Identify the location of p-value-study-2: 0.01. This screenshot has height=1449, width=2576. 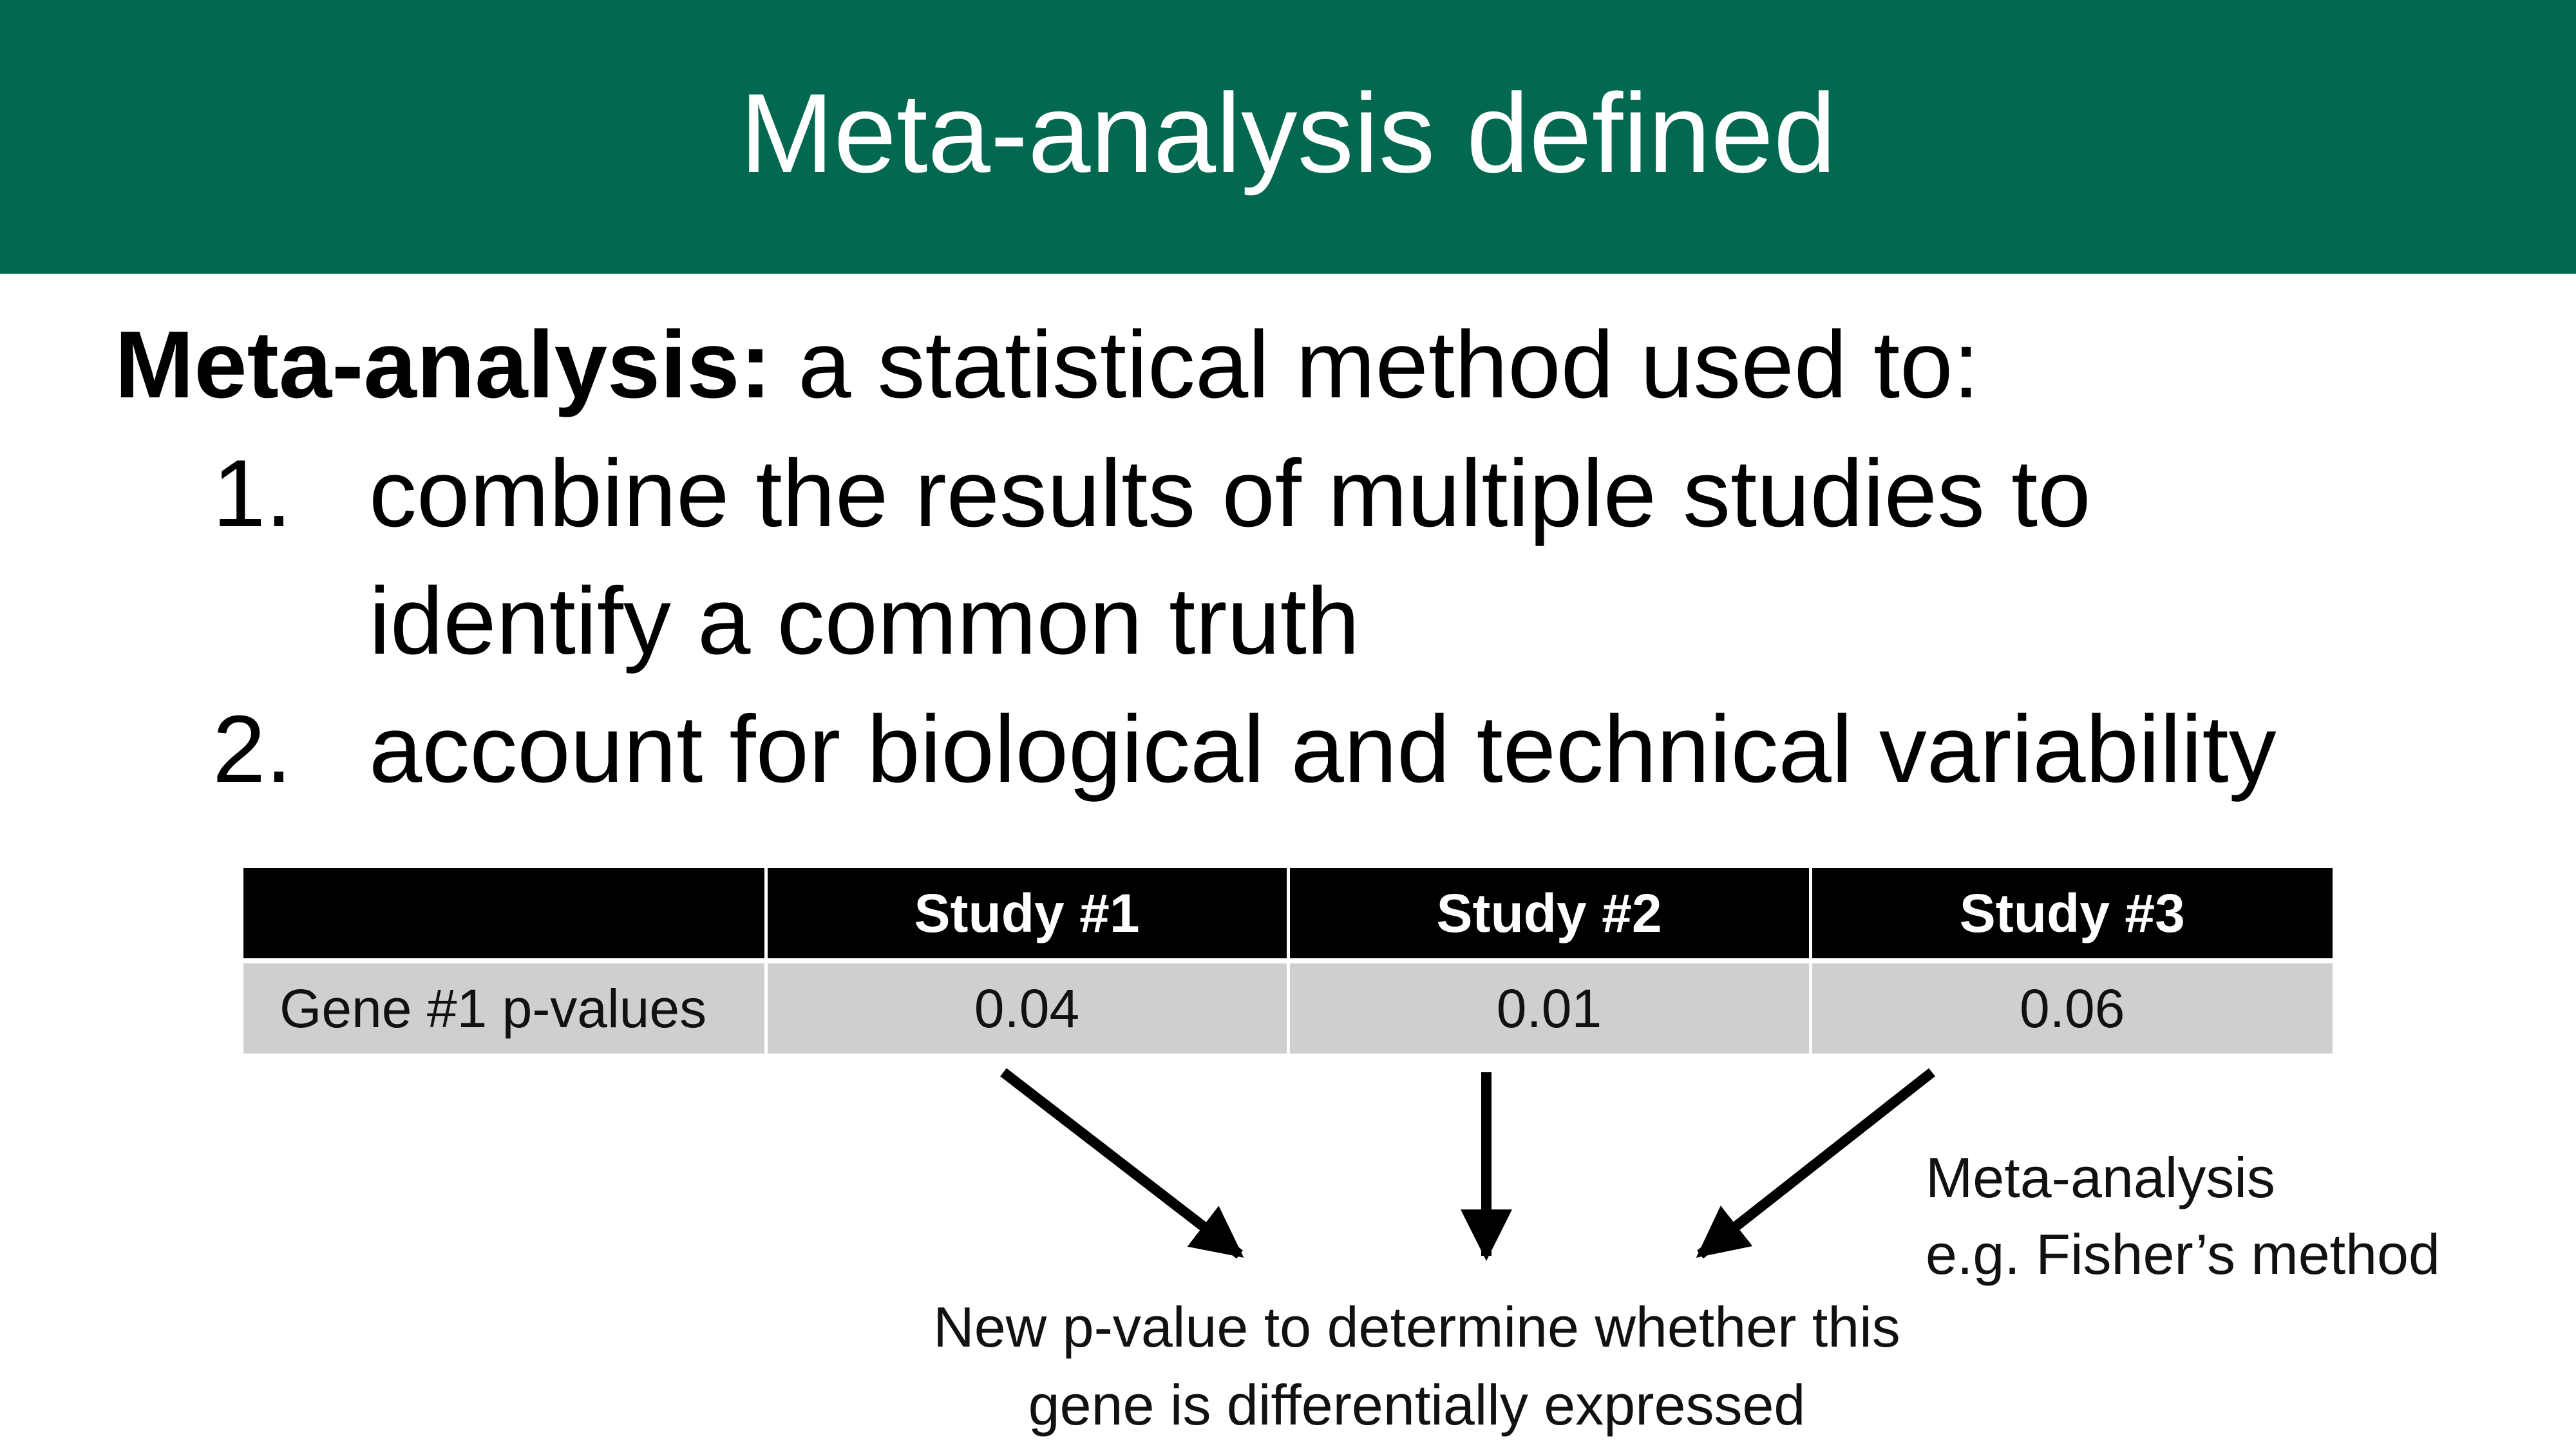
(1550, 1008).